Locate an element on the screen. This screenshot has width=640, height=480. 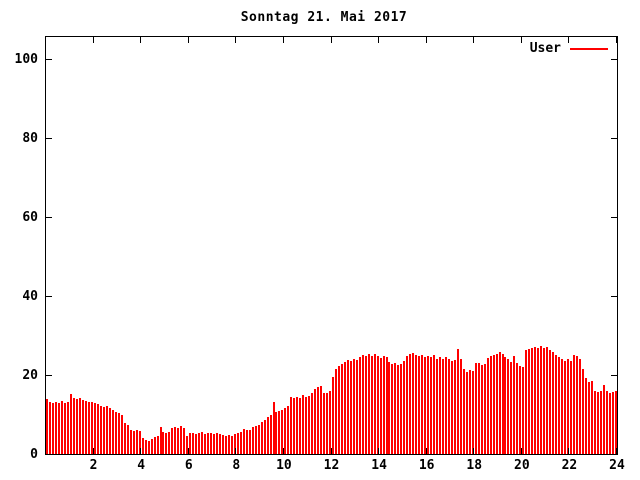
x-axis-label: 6 is located at coordinates (188, 465).